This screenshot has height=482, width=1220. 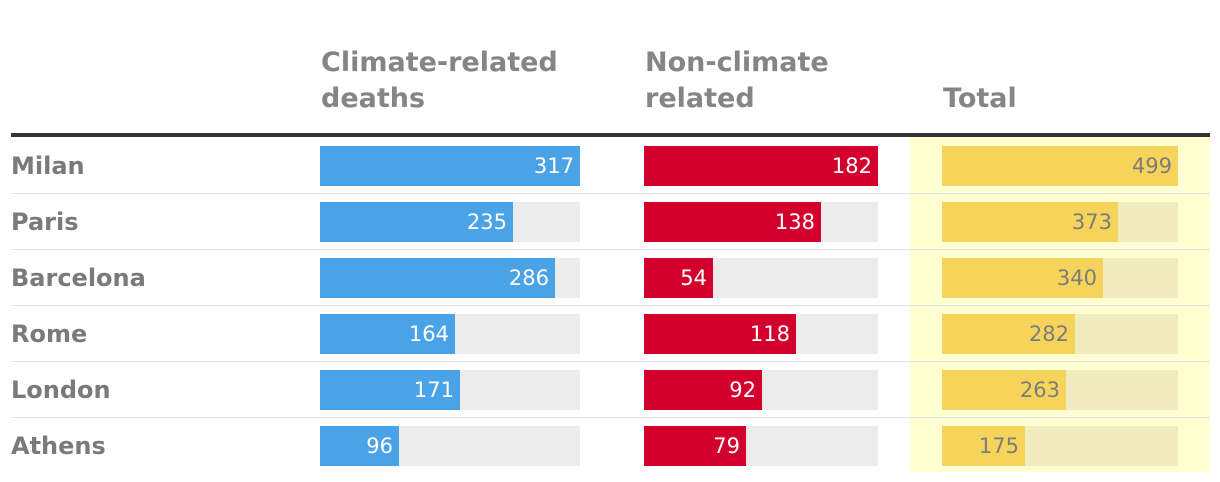 I want to click on row-label-paris: Paris, so click(x=45, y=222).